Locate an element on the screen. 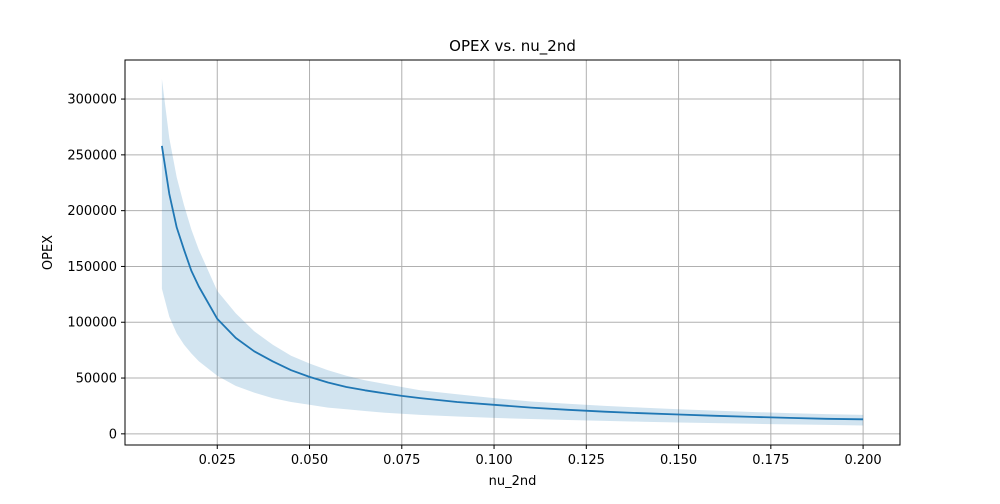 This screenshot has width=1000, height=504. x-axis-label: nu_2nd is located at coordinates (513, 481).